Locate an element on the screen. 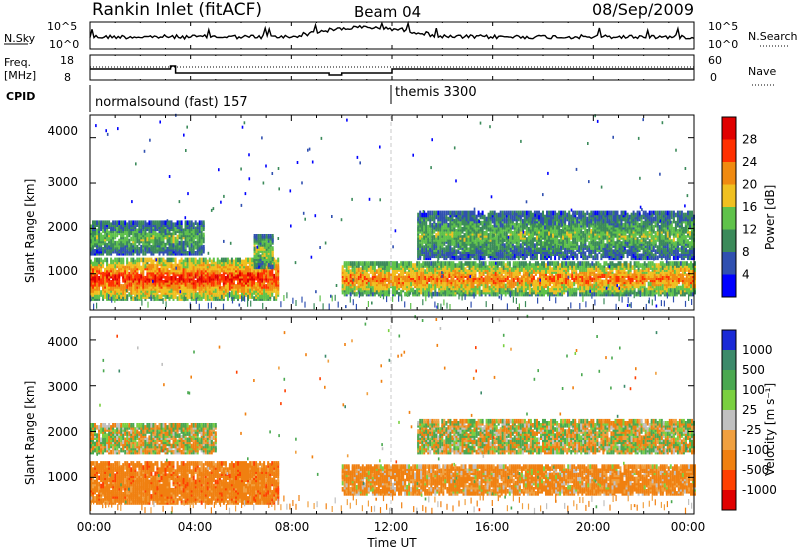 This screenshot has height=554, width=800. cpid-label: CPID is located at coordinates (20, 96).